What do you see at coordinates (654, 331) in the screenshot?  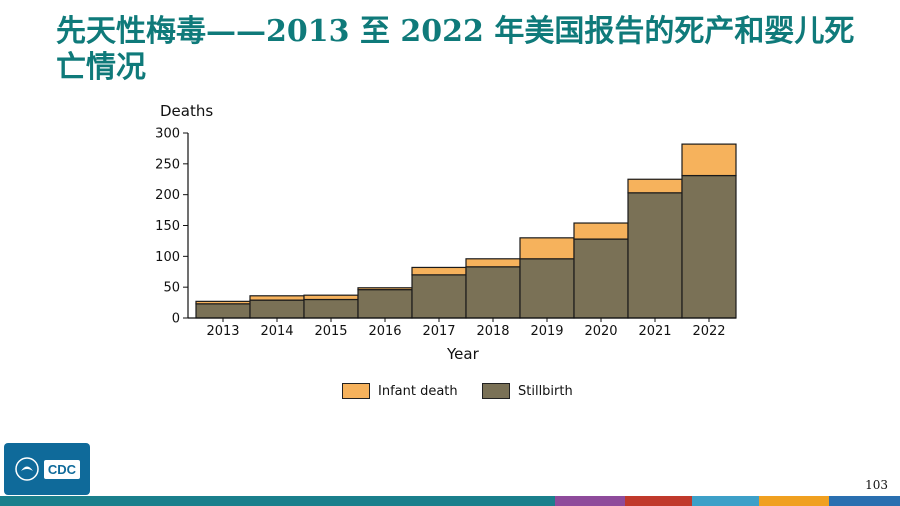 I see `x-tick-label-2021: 2021` at bounding box center [654, 331].